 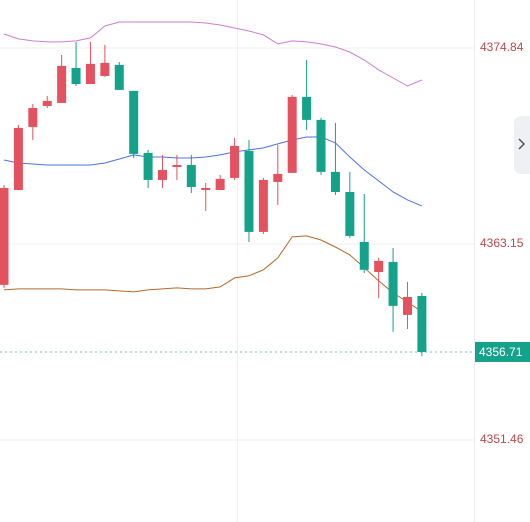 I want to click on y-tick-label: 4374.84, so click(x=502, y=47).